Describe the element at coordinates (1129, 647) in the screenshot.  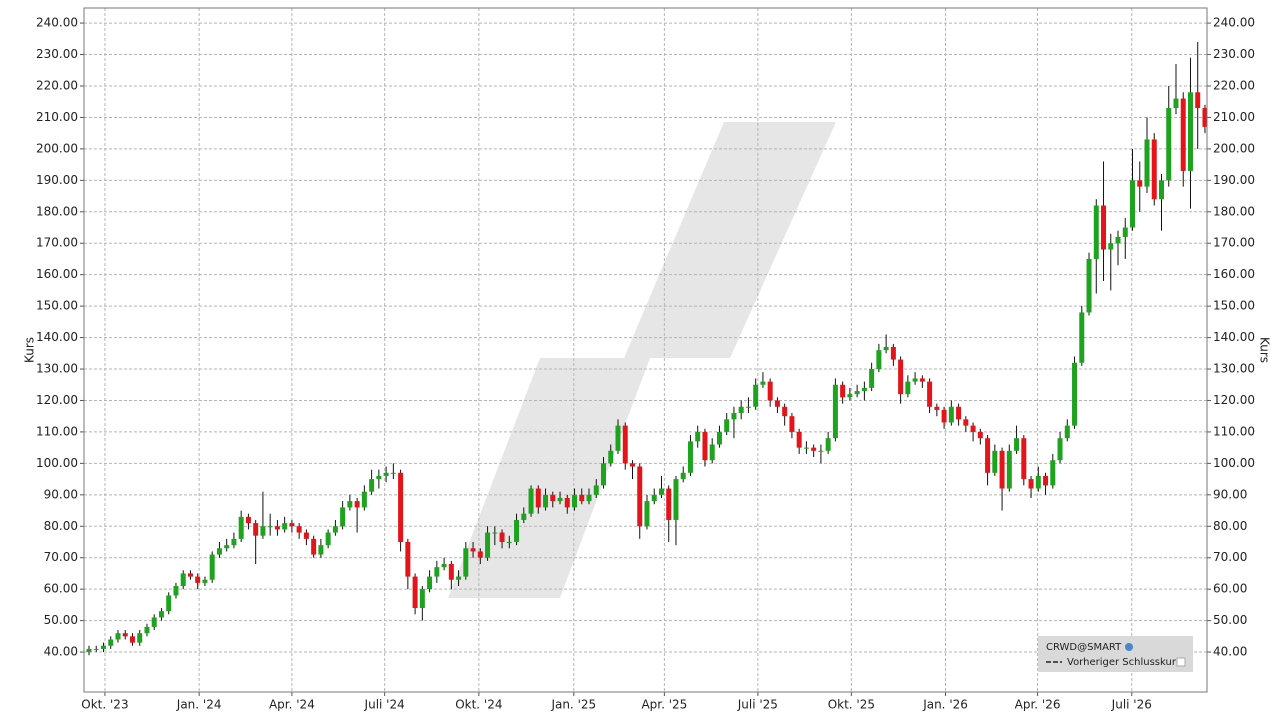
I see `legend-icon` at that location.